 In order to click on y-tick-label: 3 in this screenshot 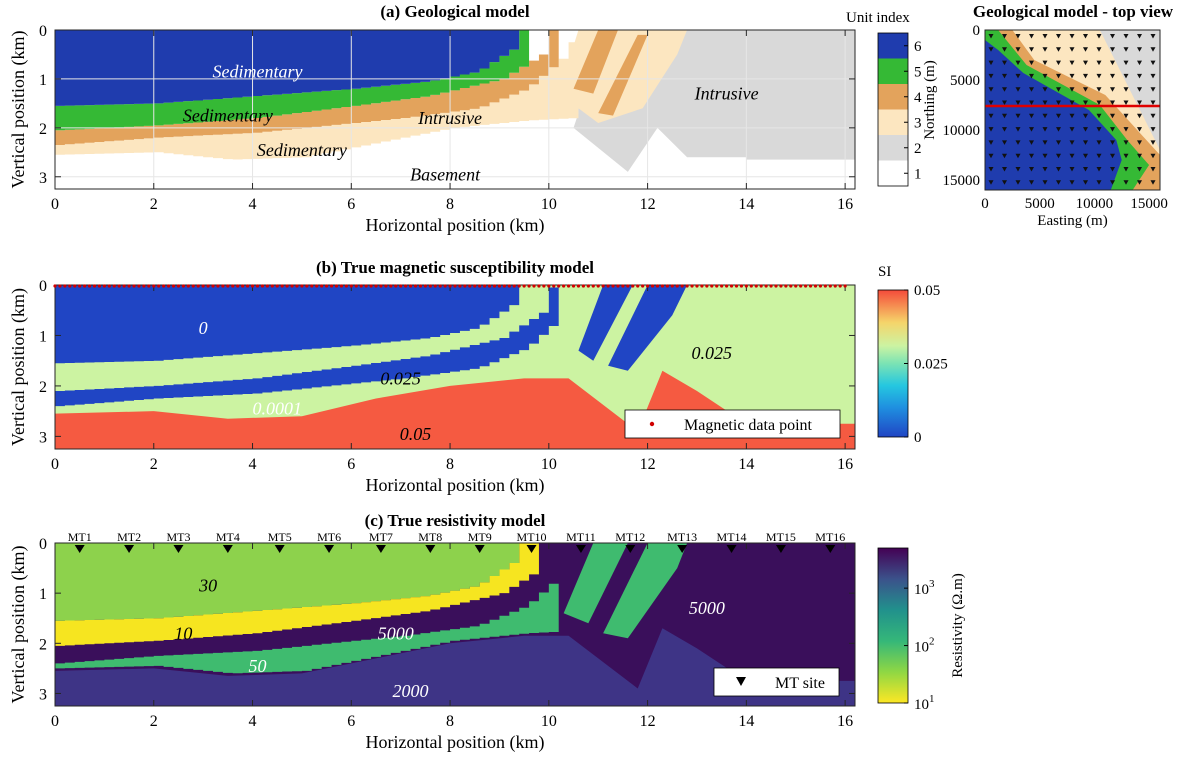, I will do `click(43, 694)`.